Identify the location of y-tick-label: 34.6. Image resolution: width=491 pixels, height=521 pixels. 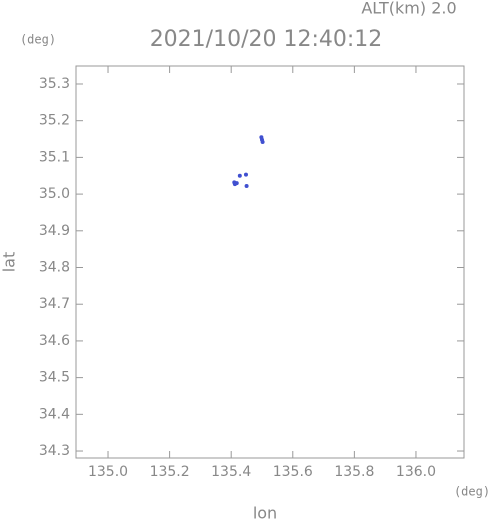
(54, 341).